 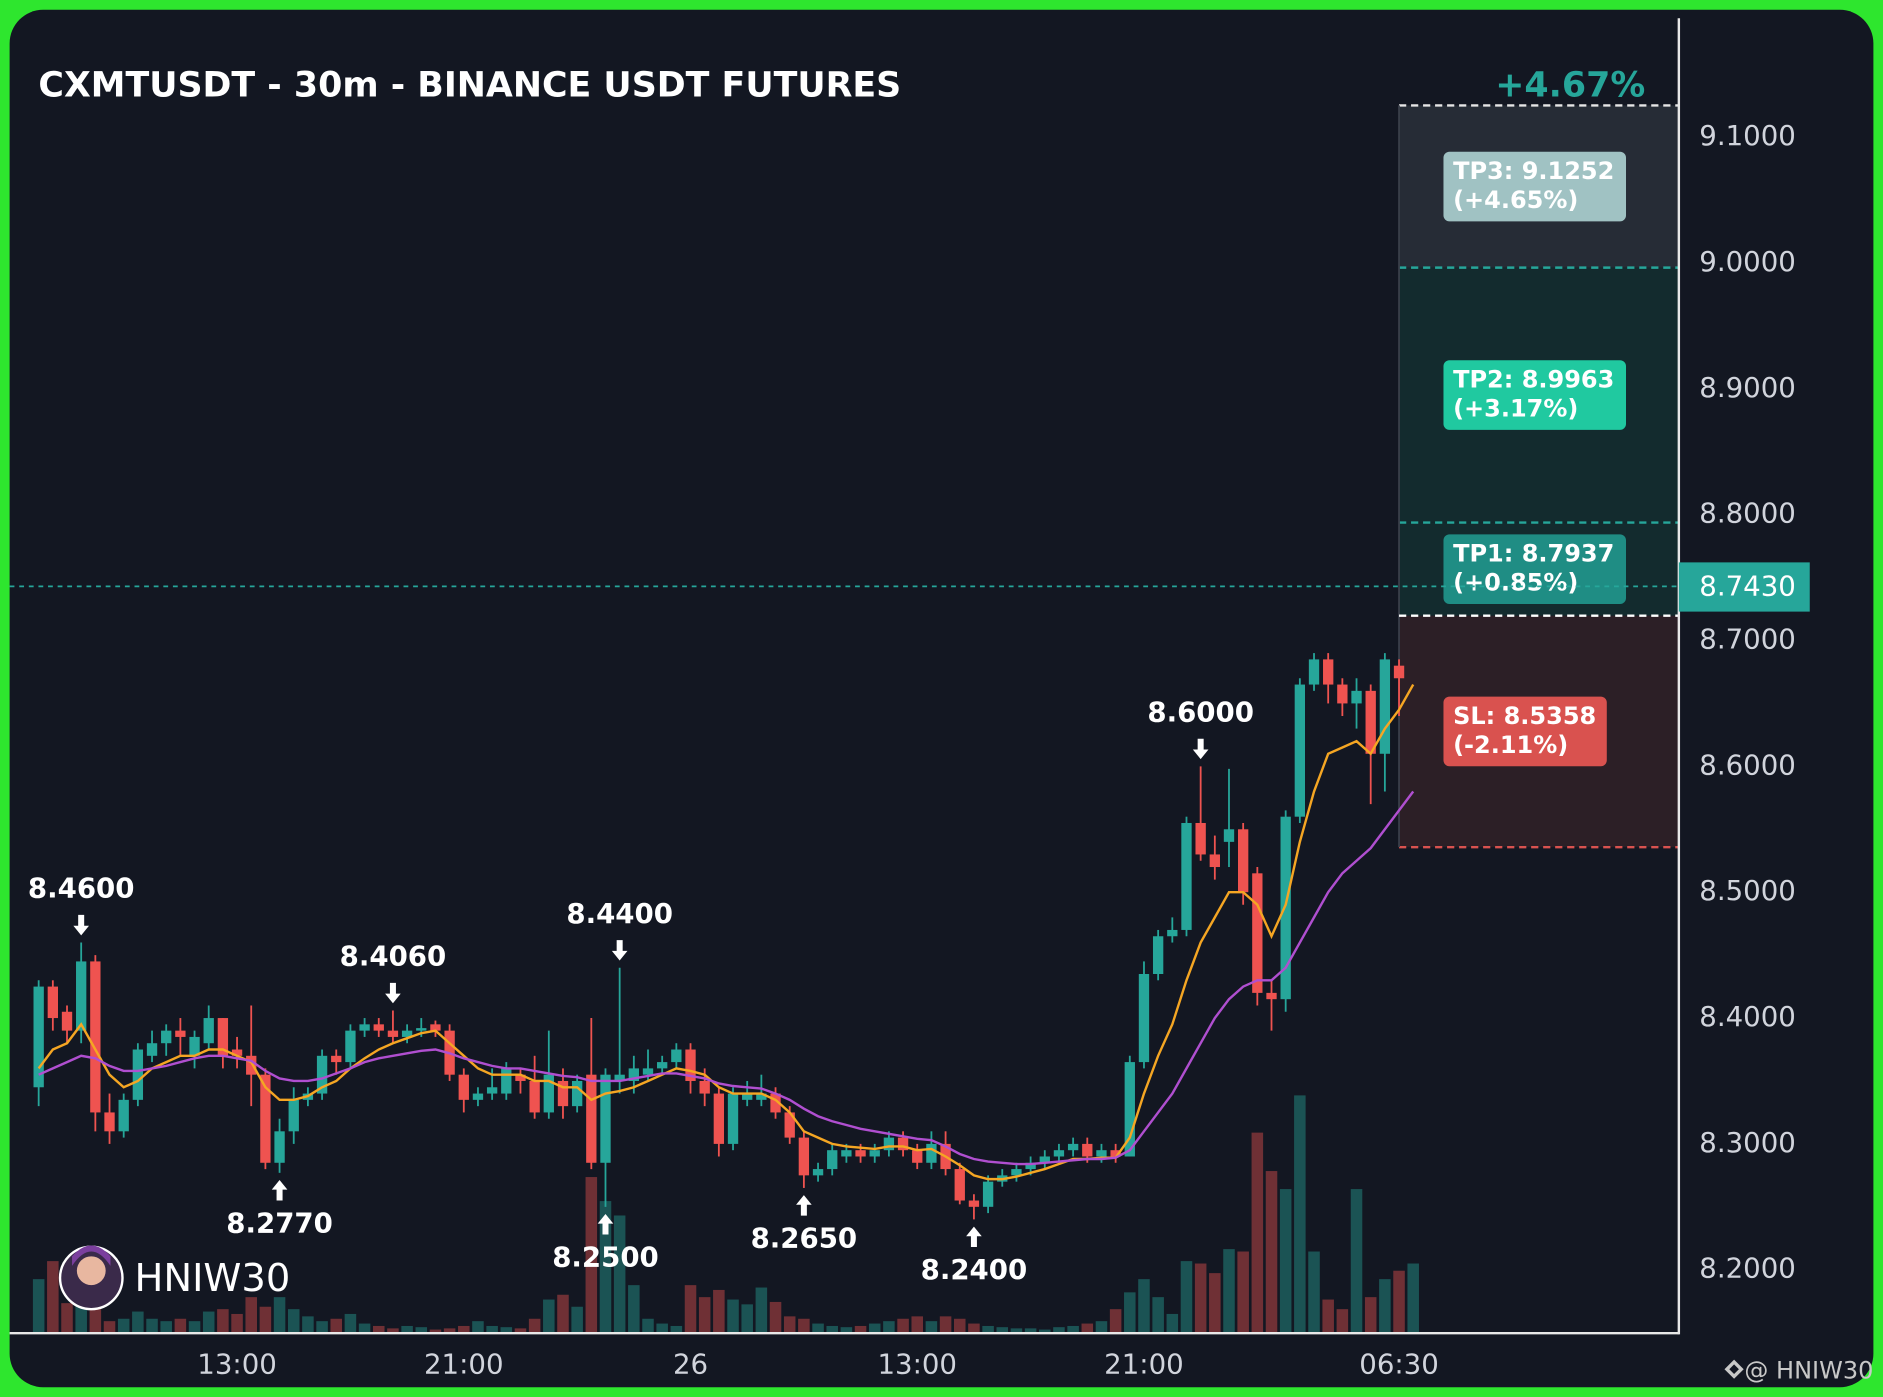 What do you see at coordinates (1144, 1364) in the screenshot?
I see `x-tick-label: 21:00` at bounding box center [1144, 1364].